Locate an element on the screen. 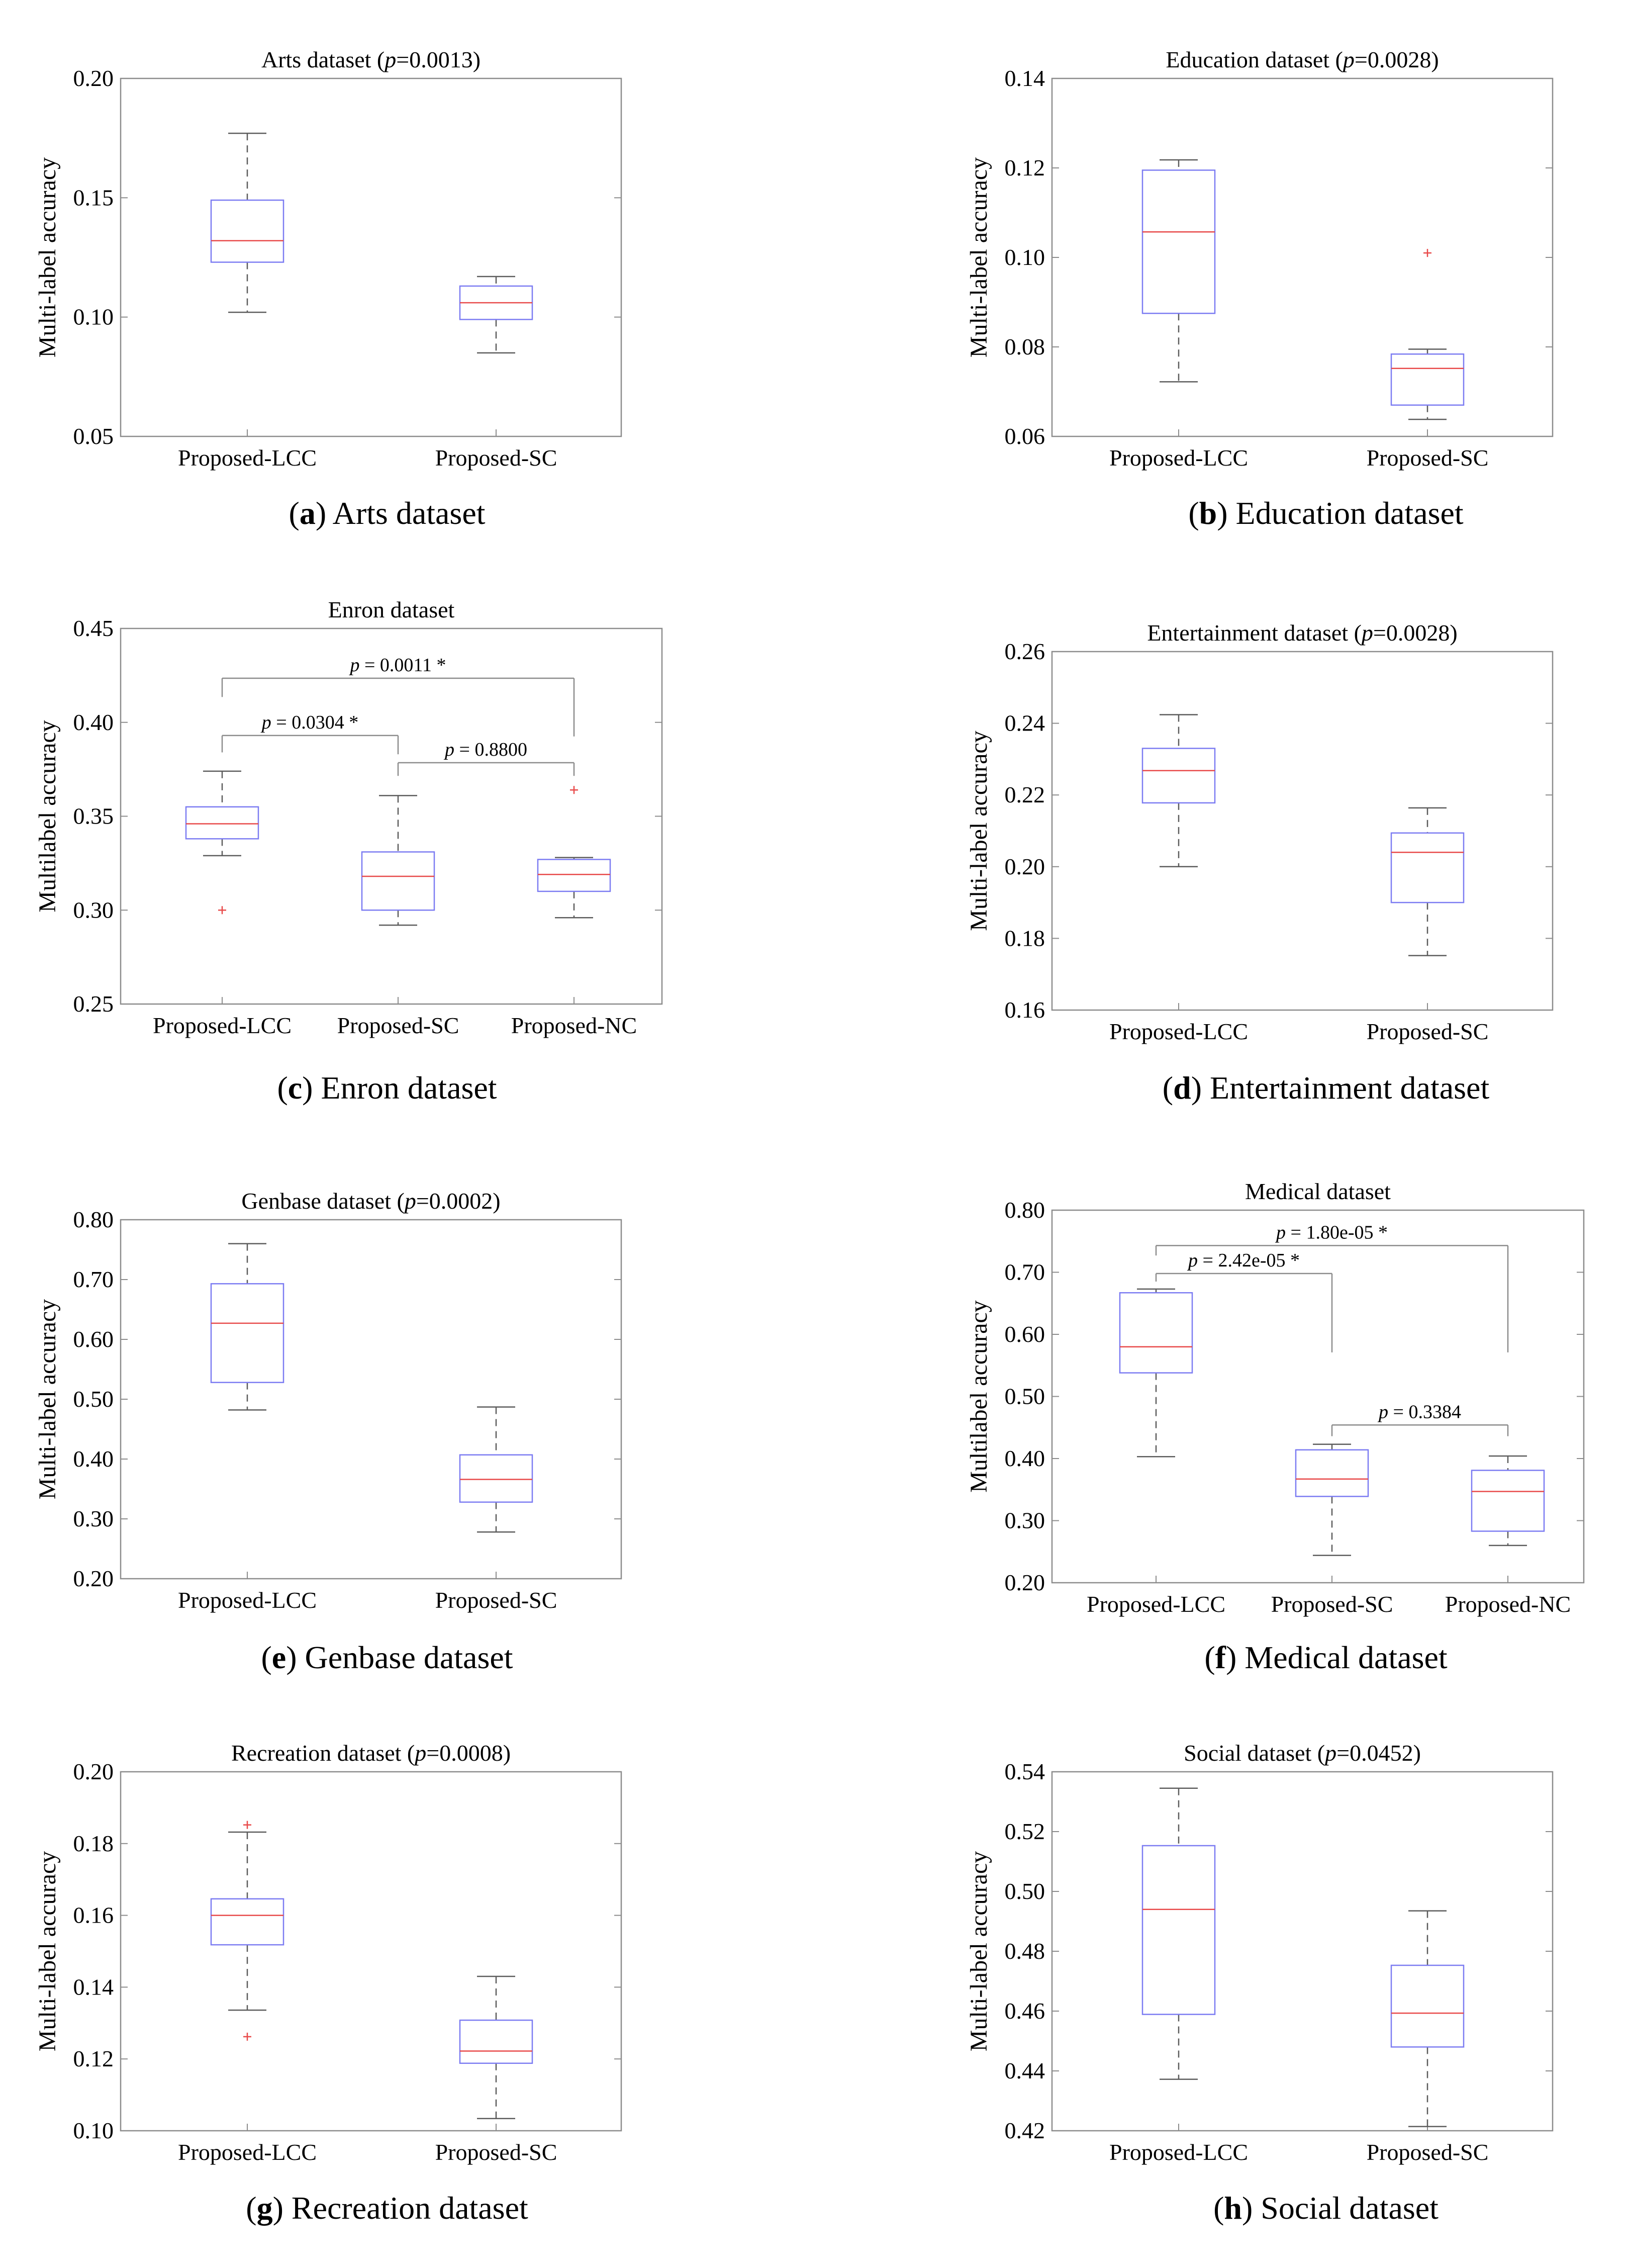 This screenshot has width=1627, height=2268. panel-caption: (f) Medical dataset is located at coordinates (1326, 1657).